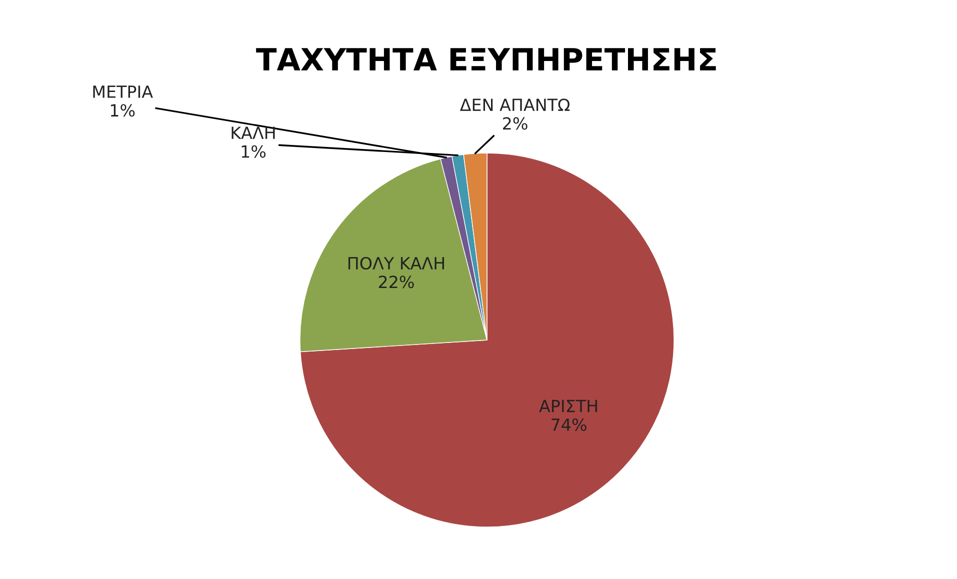 Image resolution: width=957 pixels, height=579 pixels. Describe the element at coordinates (515, 104) in the screenshot. I see `slice-label: ΔΕΝ ΑΠΑΝΤΩ` at that location.